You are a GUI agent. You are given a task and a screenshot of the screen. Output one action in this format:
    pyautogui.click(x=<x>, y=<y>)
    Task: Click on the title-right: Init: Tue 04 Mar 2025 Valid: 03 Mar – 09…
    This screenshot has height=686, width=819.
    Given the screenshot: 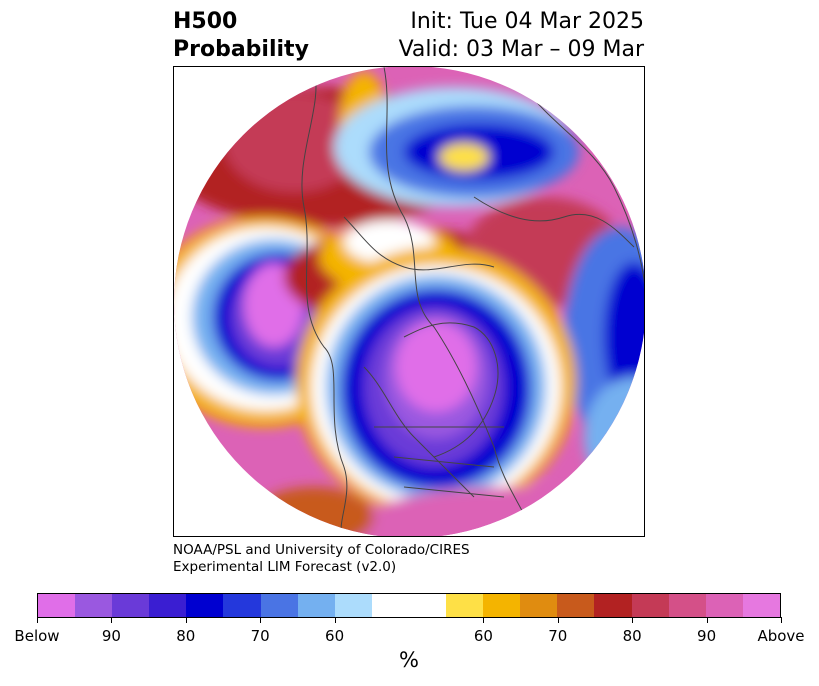 What is the action you would take?
    pyautogui.click(x=521, y=36)
    